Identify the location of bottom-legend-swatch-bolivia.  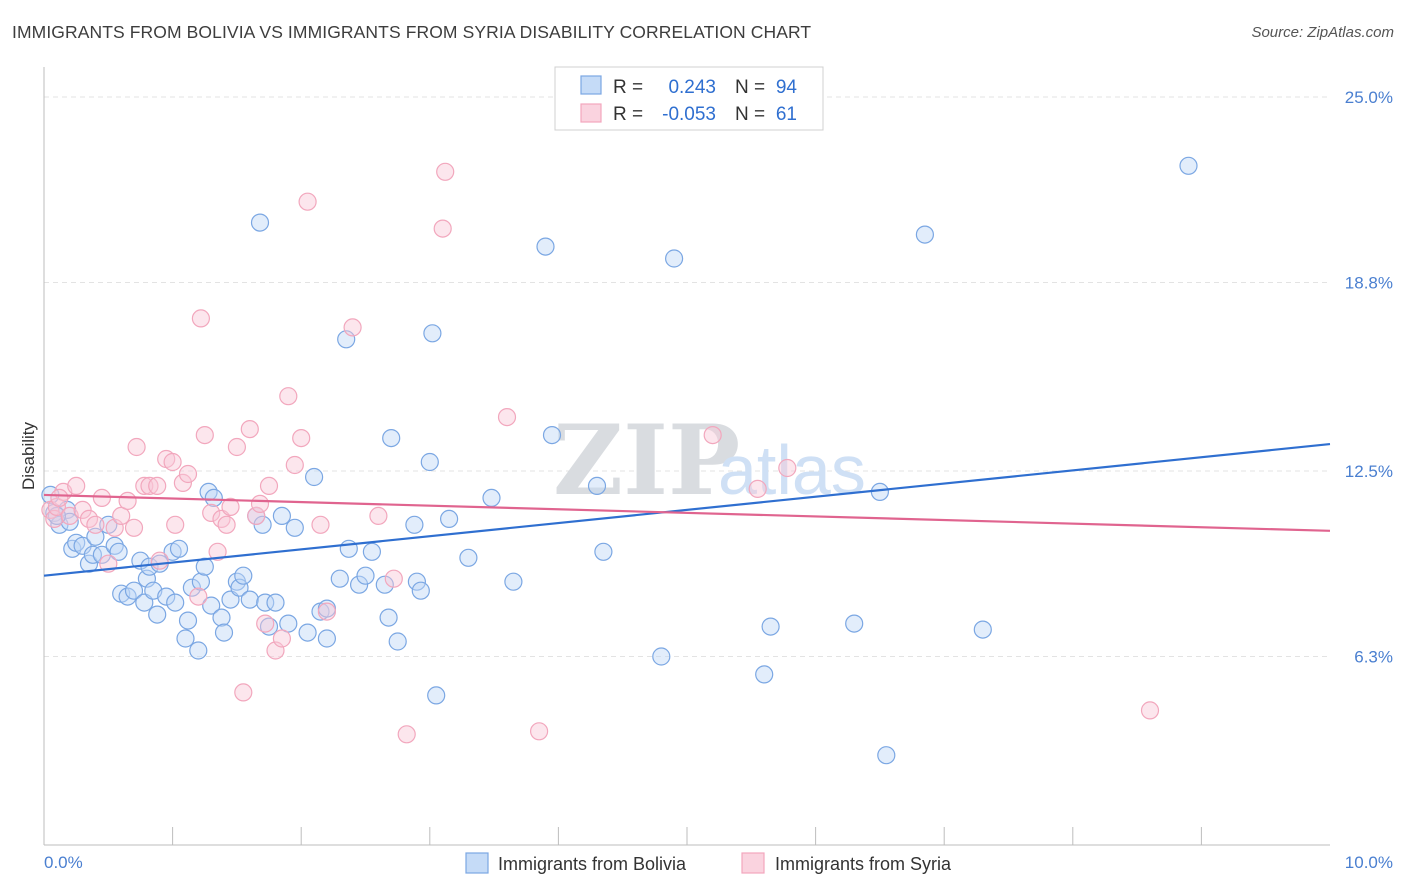
(477, 863).